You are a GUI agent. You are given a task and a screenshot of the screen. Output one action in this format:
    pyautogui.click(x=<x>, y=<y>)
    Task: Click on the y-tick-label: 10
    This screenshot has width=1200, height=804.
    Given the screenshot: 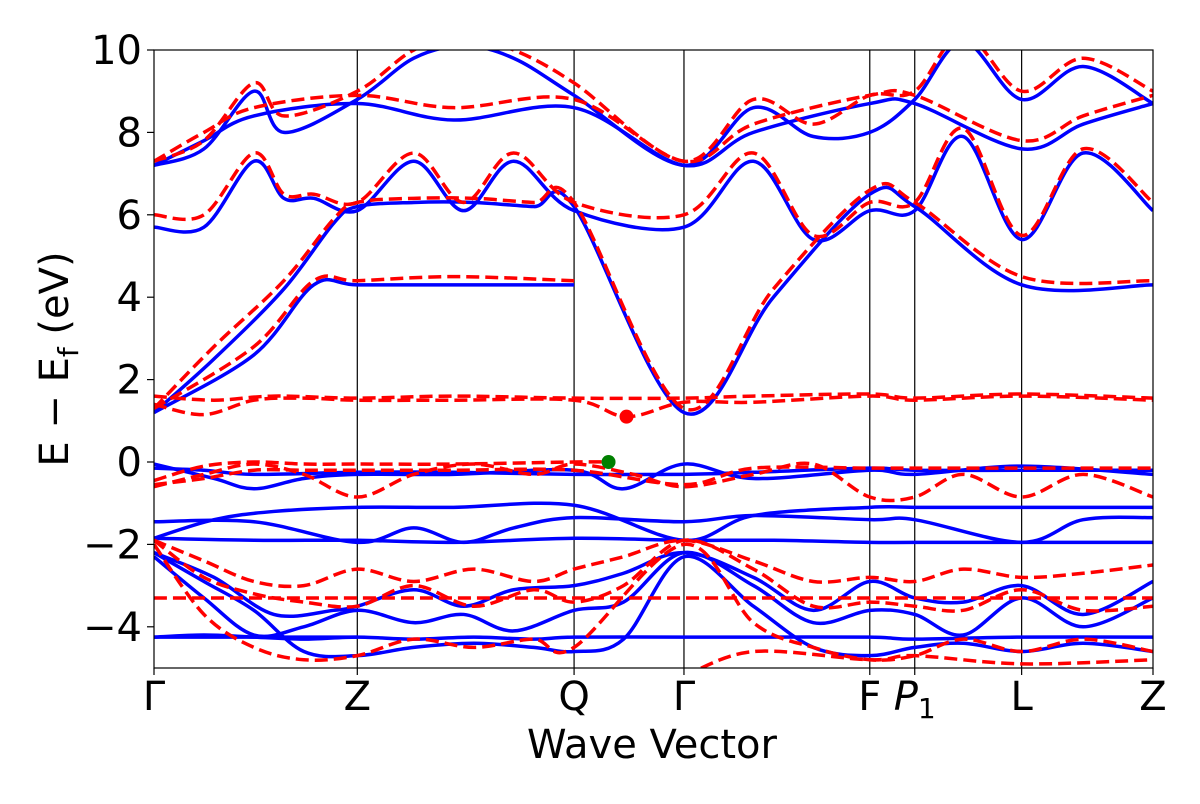 What is the action you would take?
    pyautogui.click(x=116, y=51)
    